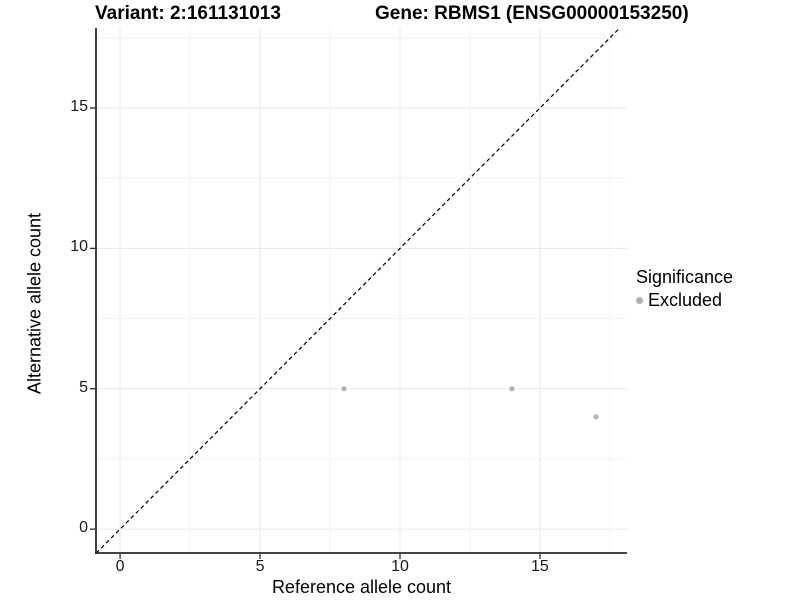  I want to click on legend-title: Significance, so click(685, 277).